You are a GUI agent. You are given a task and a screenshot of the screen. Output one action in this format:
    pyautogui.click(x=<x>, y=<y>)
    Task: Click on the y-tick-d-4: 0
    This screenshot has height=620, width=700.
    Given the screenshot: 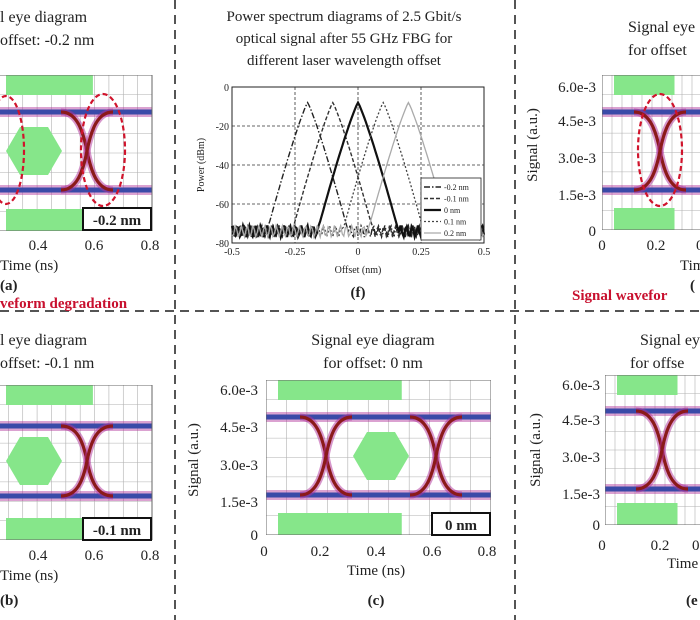 What is the action you would take?
    pyautogui.click(x=593, y=232)
    